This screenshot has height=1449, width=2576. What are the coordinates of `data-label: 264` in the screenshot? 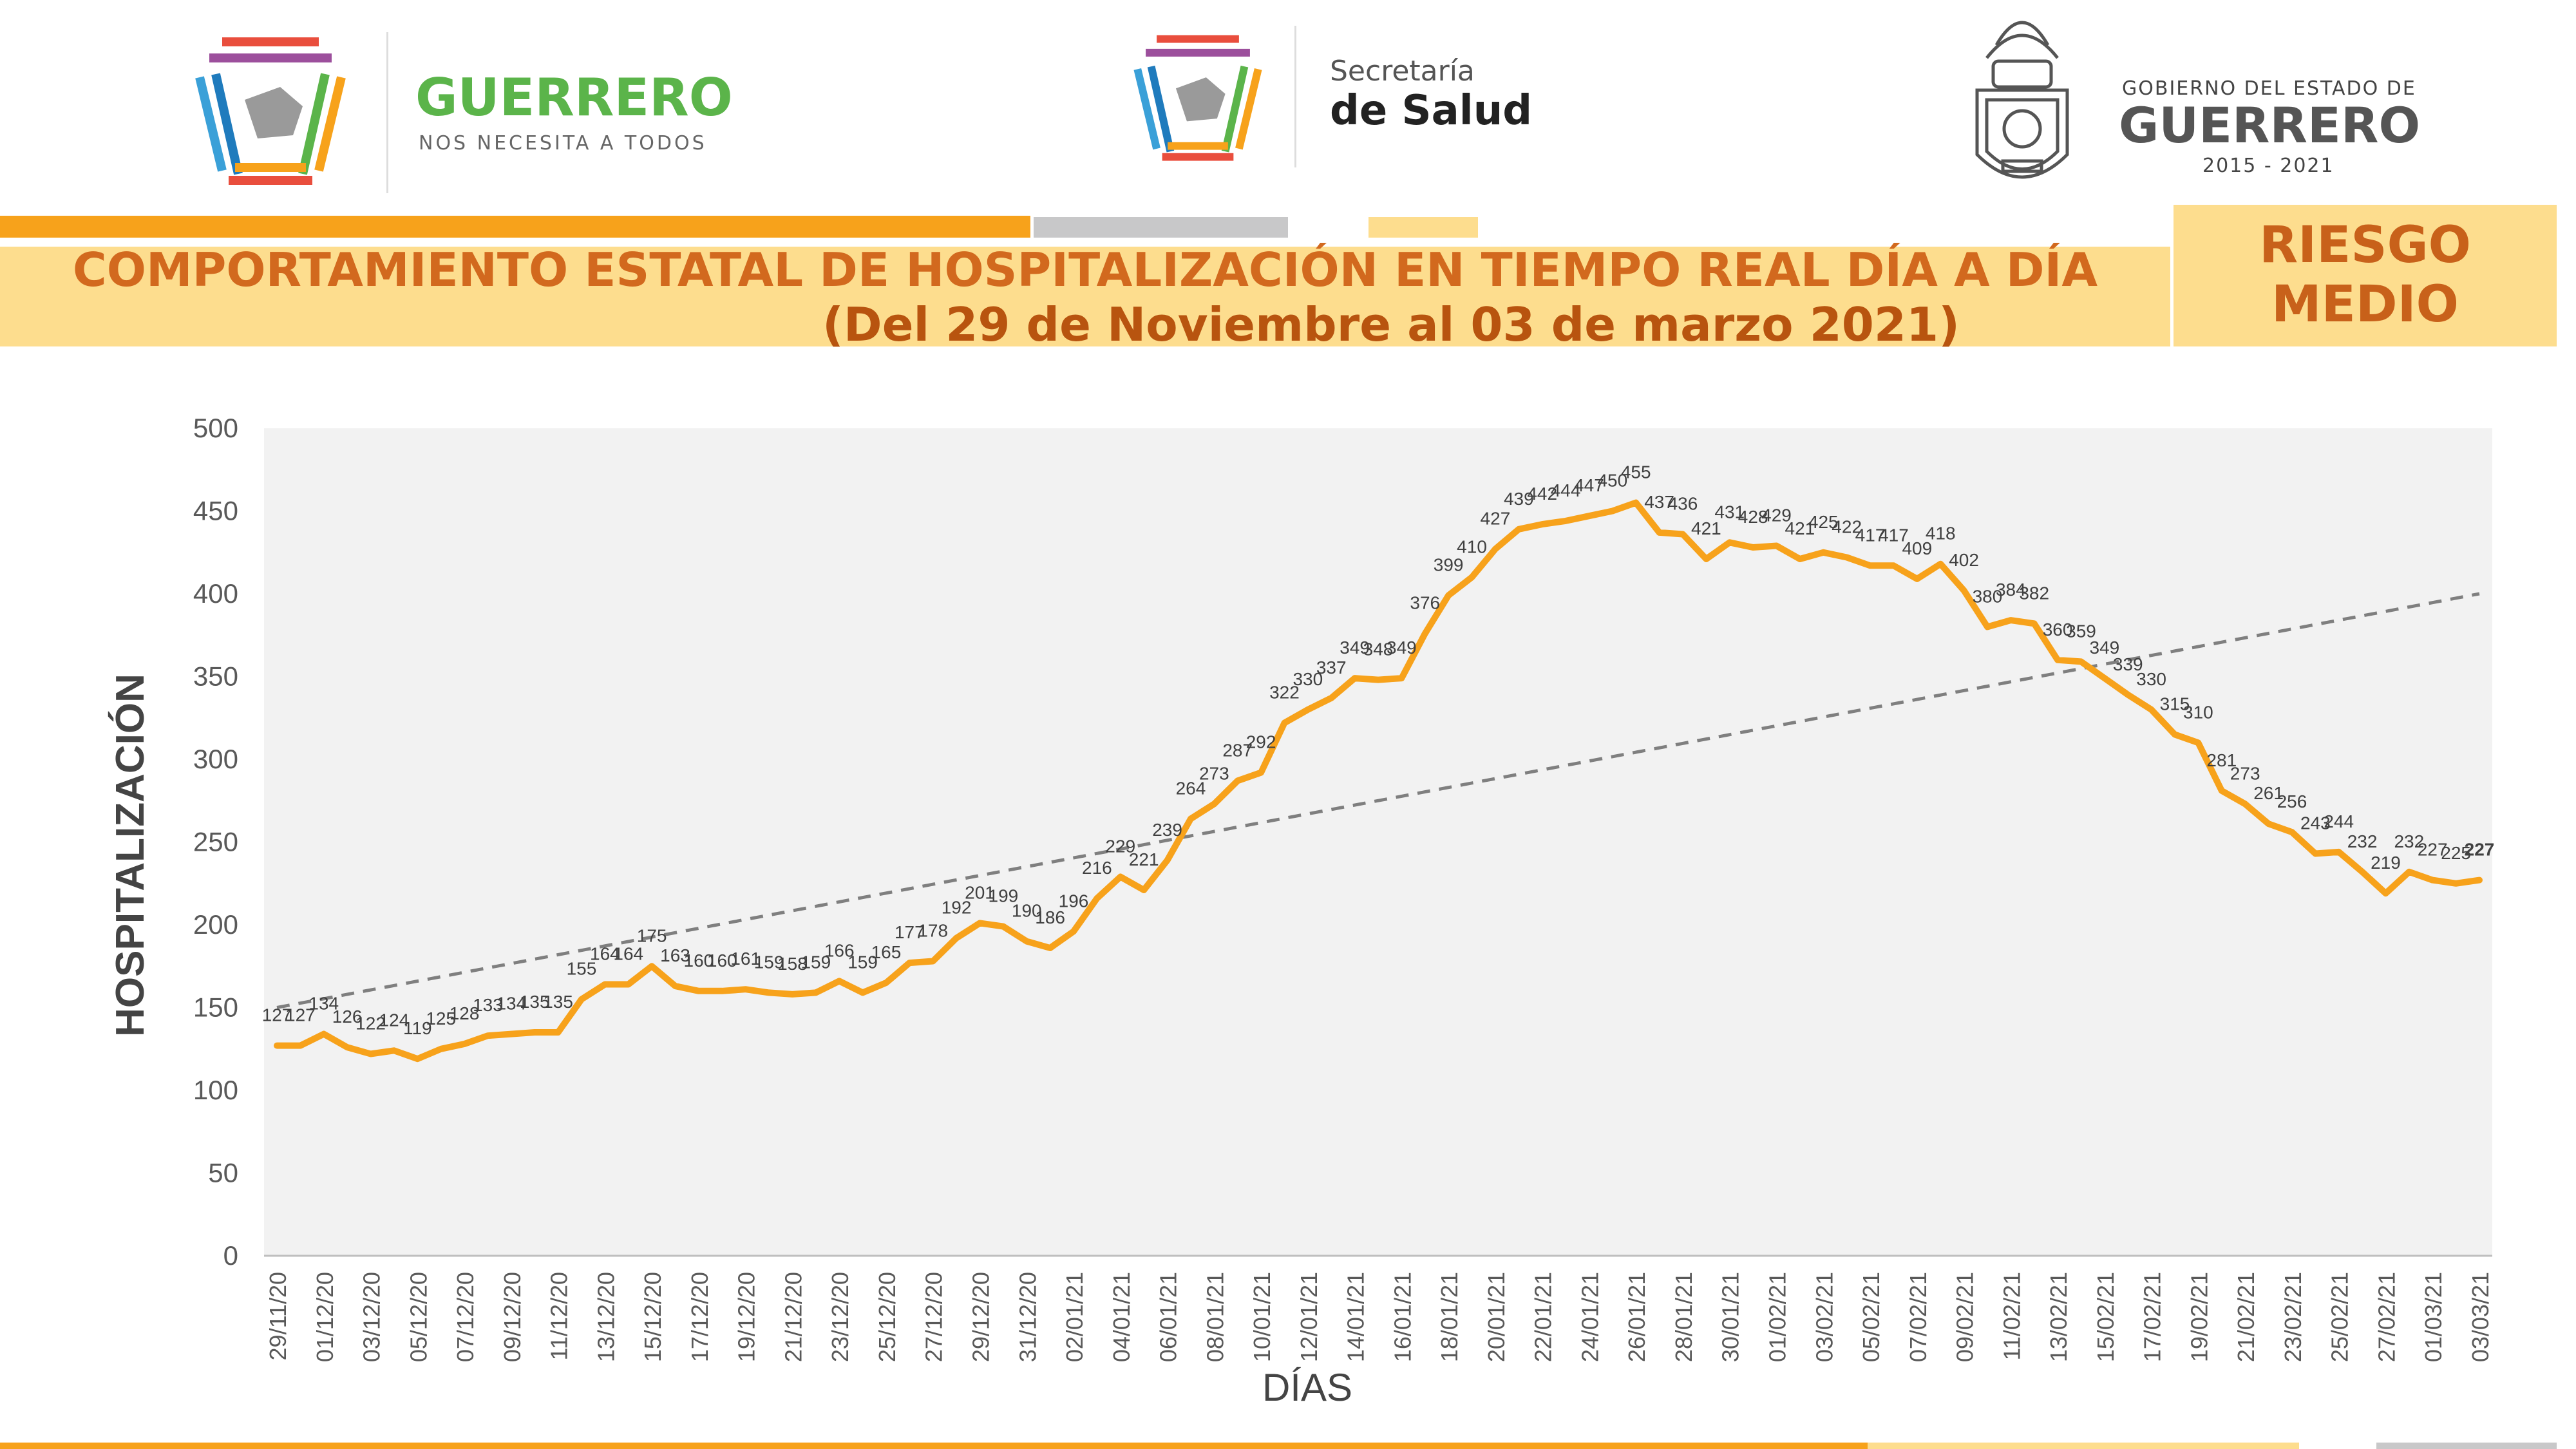 It's located at (1191, 789).